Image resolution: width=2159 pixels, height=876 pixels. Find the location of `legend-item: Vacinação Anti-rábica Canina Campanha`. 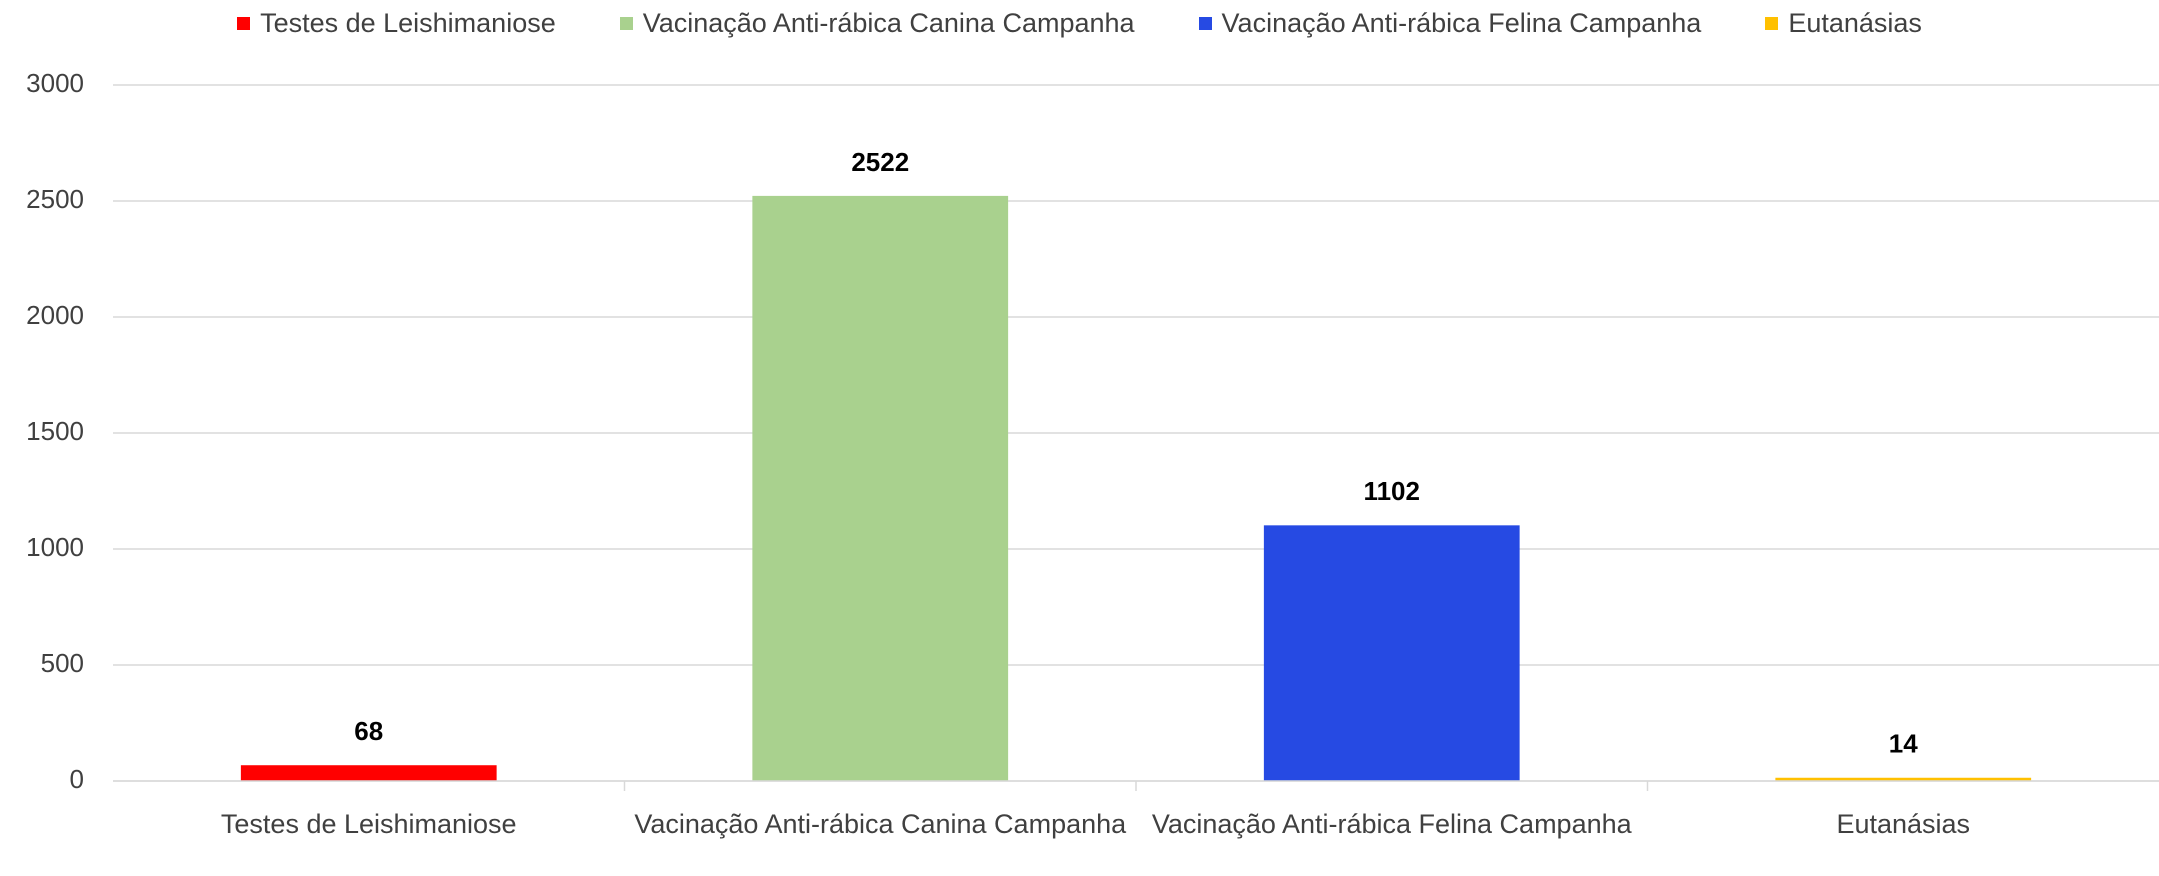

legend-item: Vacinação Anti-rábica Canina Campanha is located at coordinates (877, 23).